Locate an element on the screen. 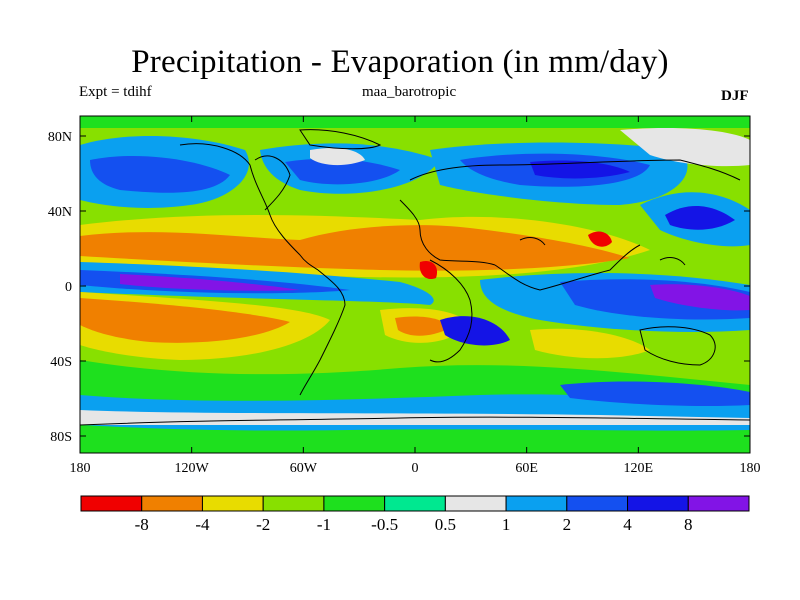 Image resolution: width=800 pixels, height=600 pixels. lat-tick-label: 40N is located at coordinates (60, 212).